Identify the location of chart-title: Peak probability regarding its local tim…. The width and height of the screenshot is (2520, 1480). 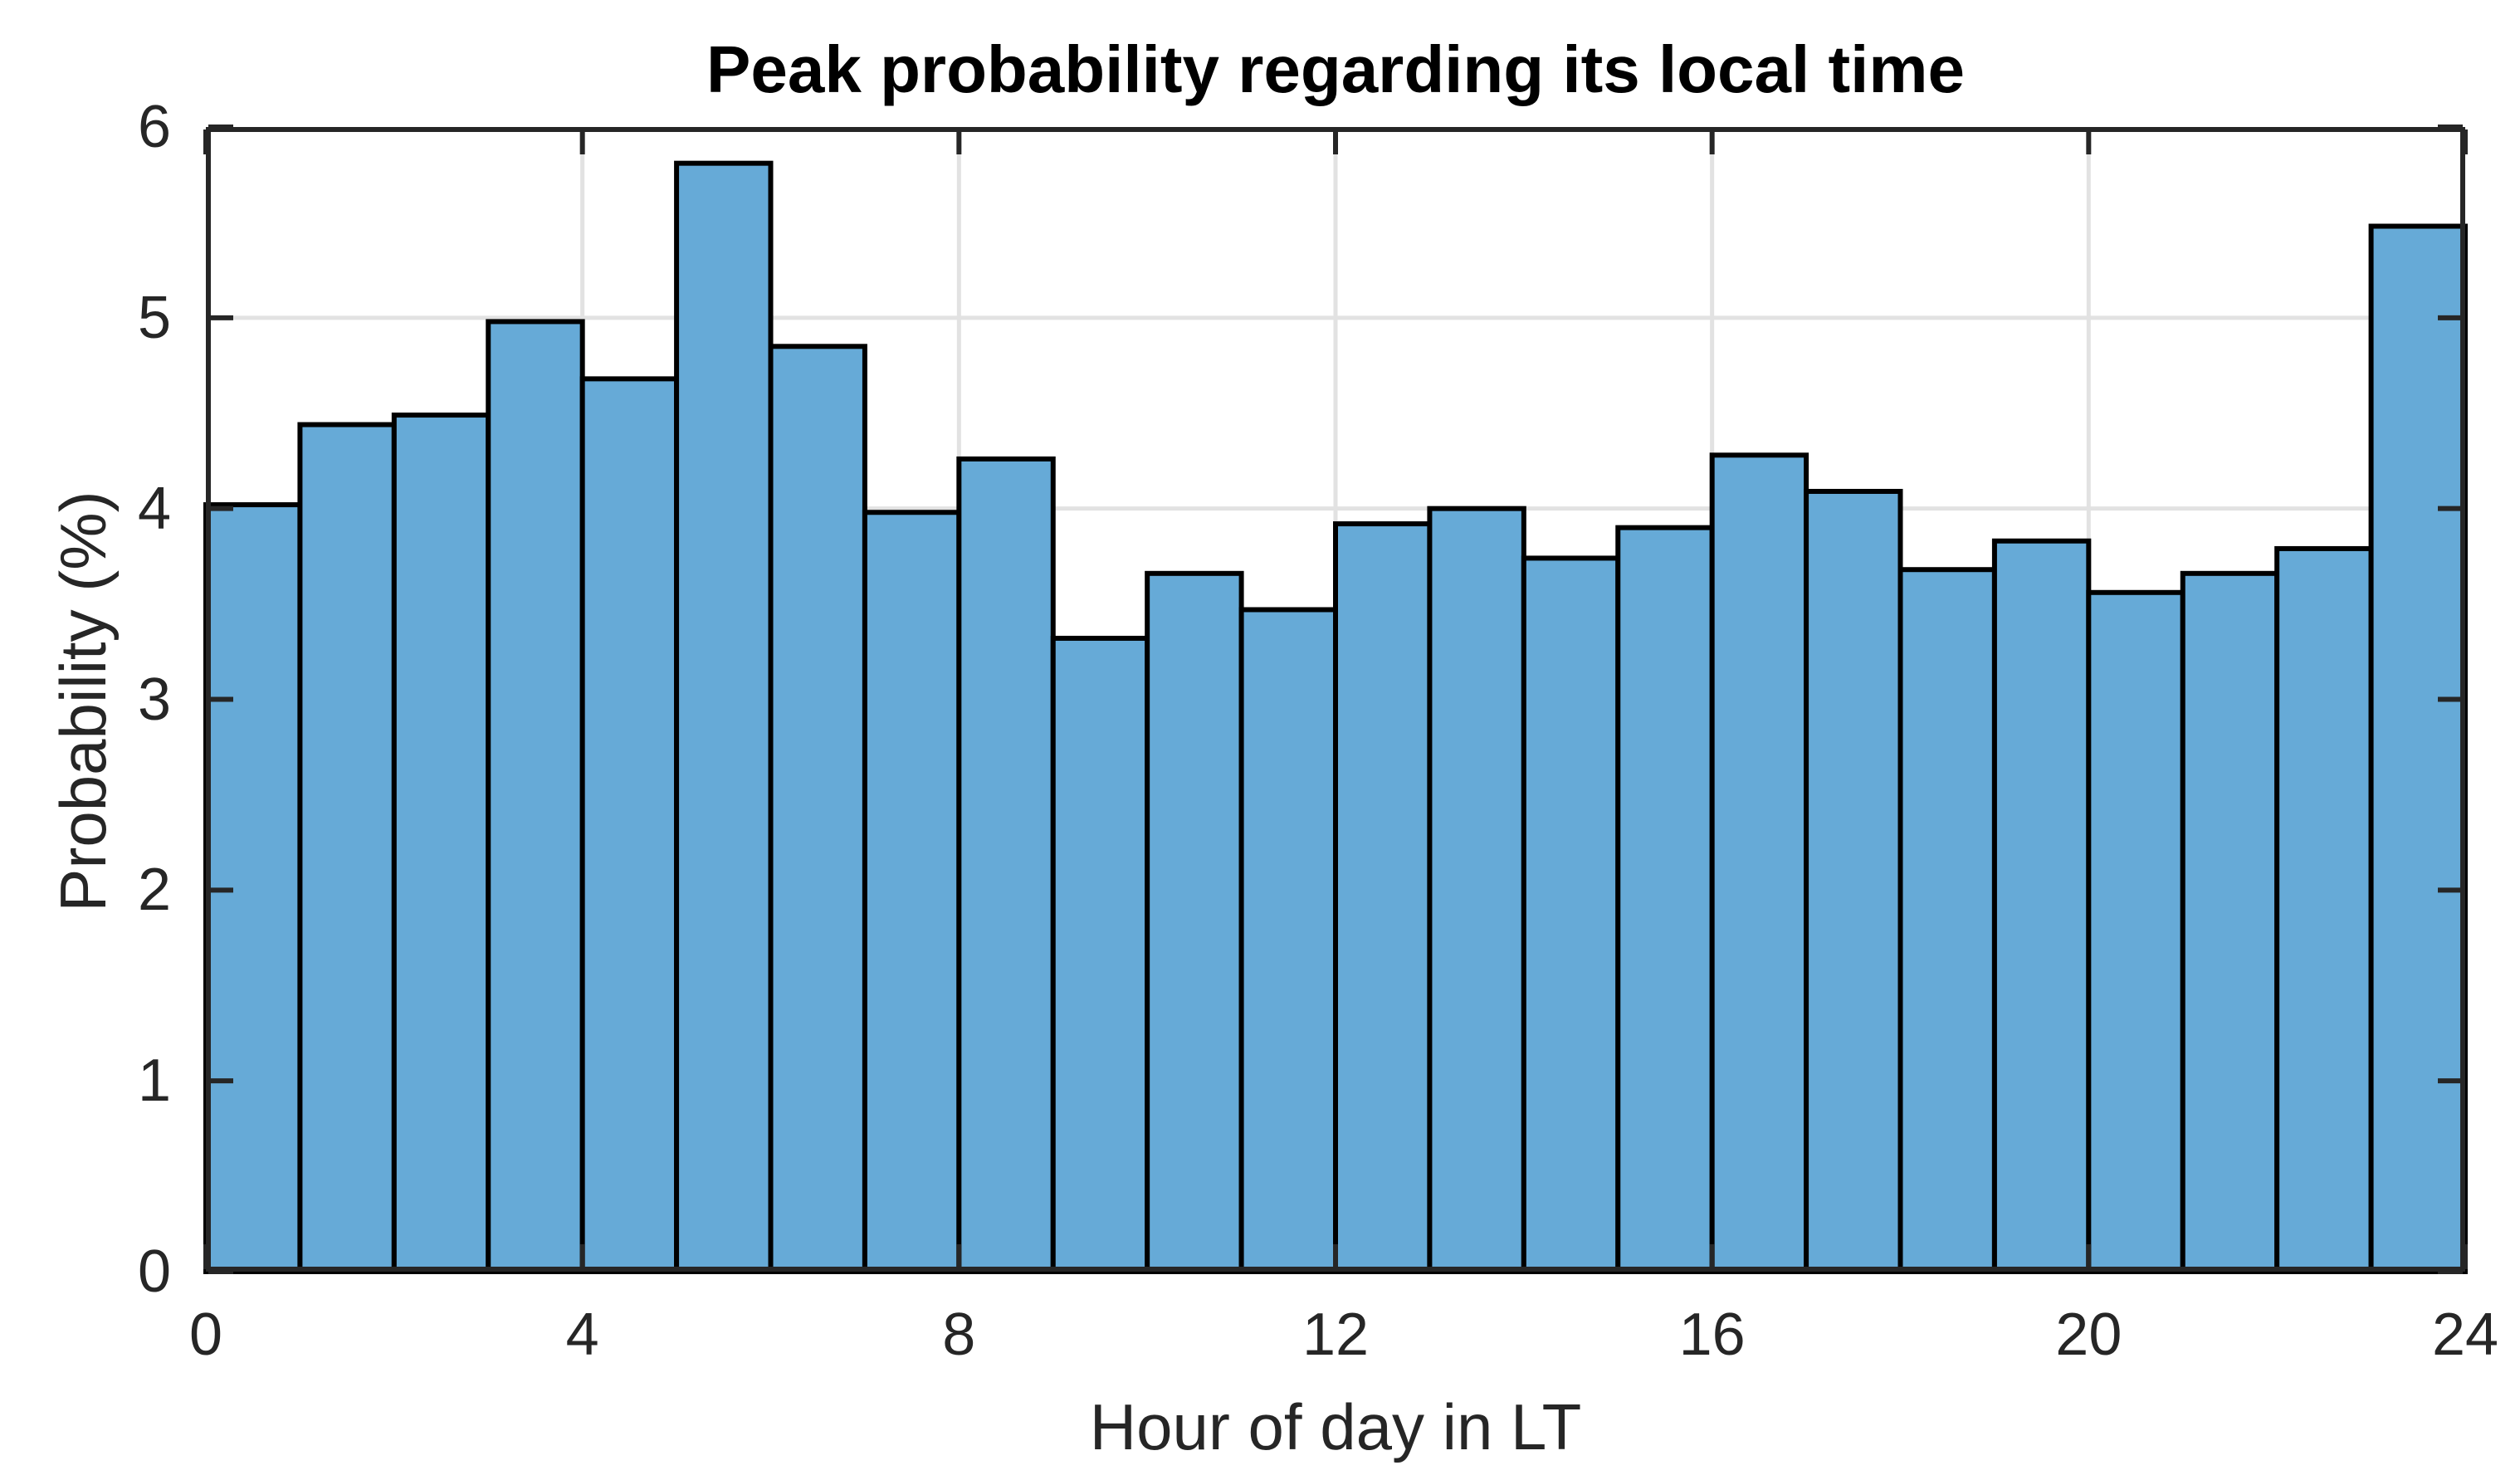
(1335, 69).